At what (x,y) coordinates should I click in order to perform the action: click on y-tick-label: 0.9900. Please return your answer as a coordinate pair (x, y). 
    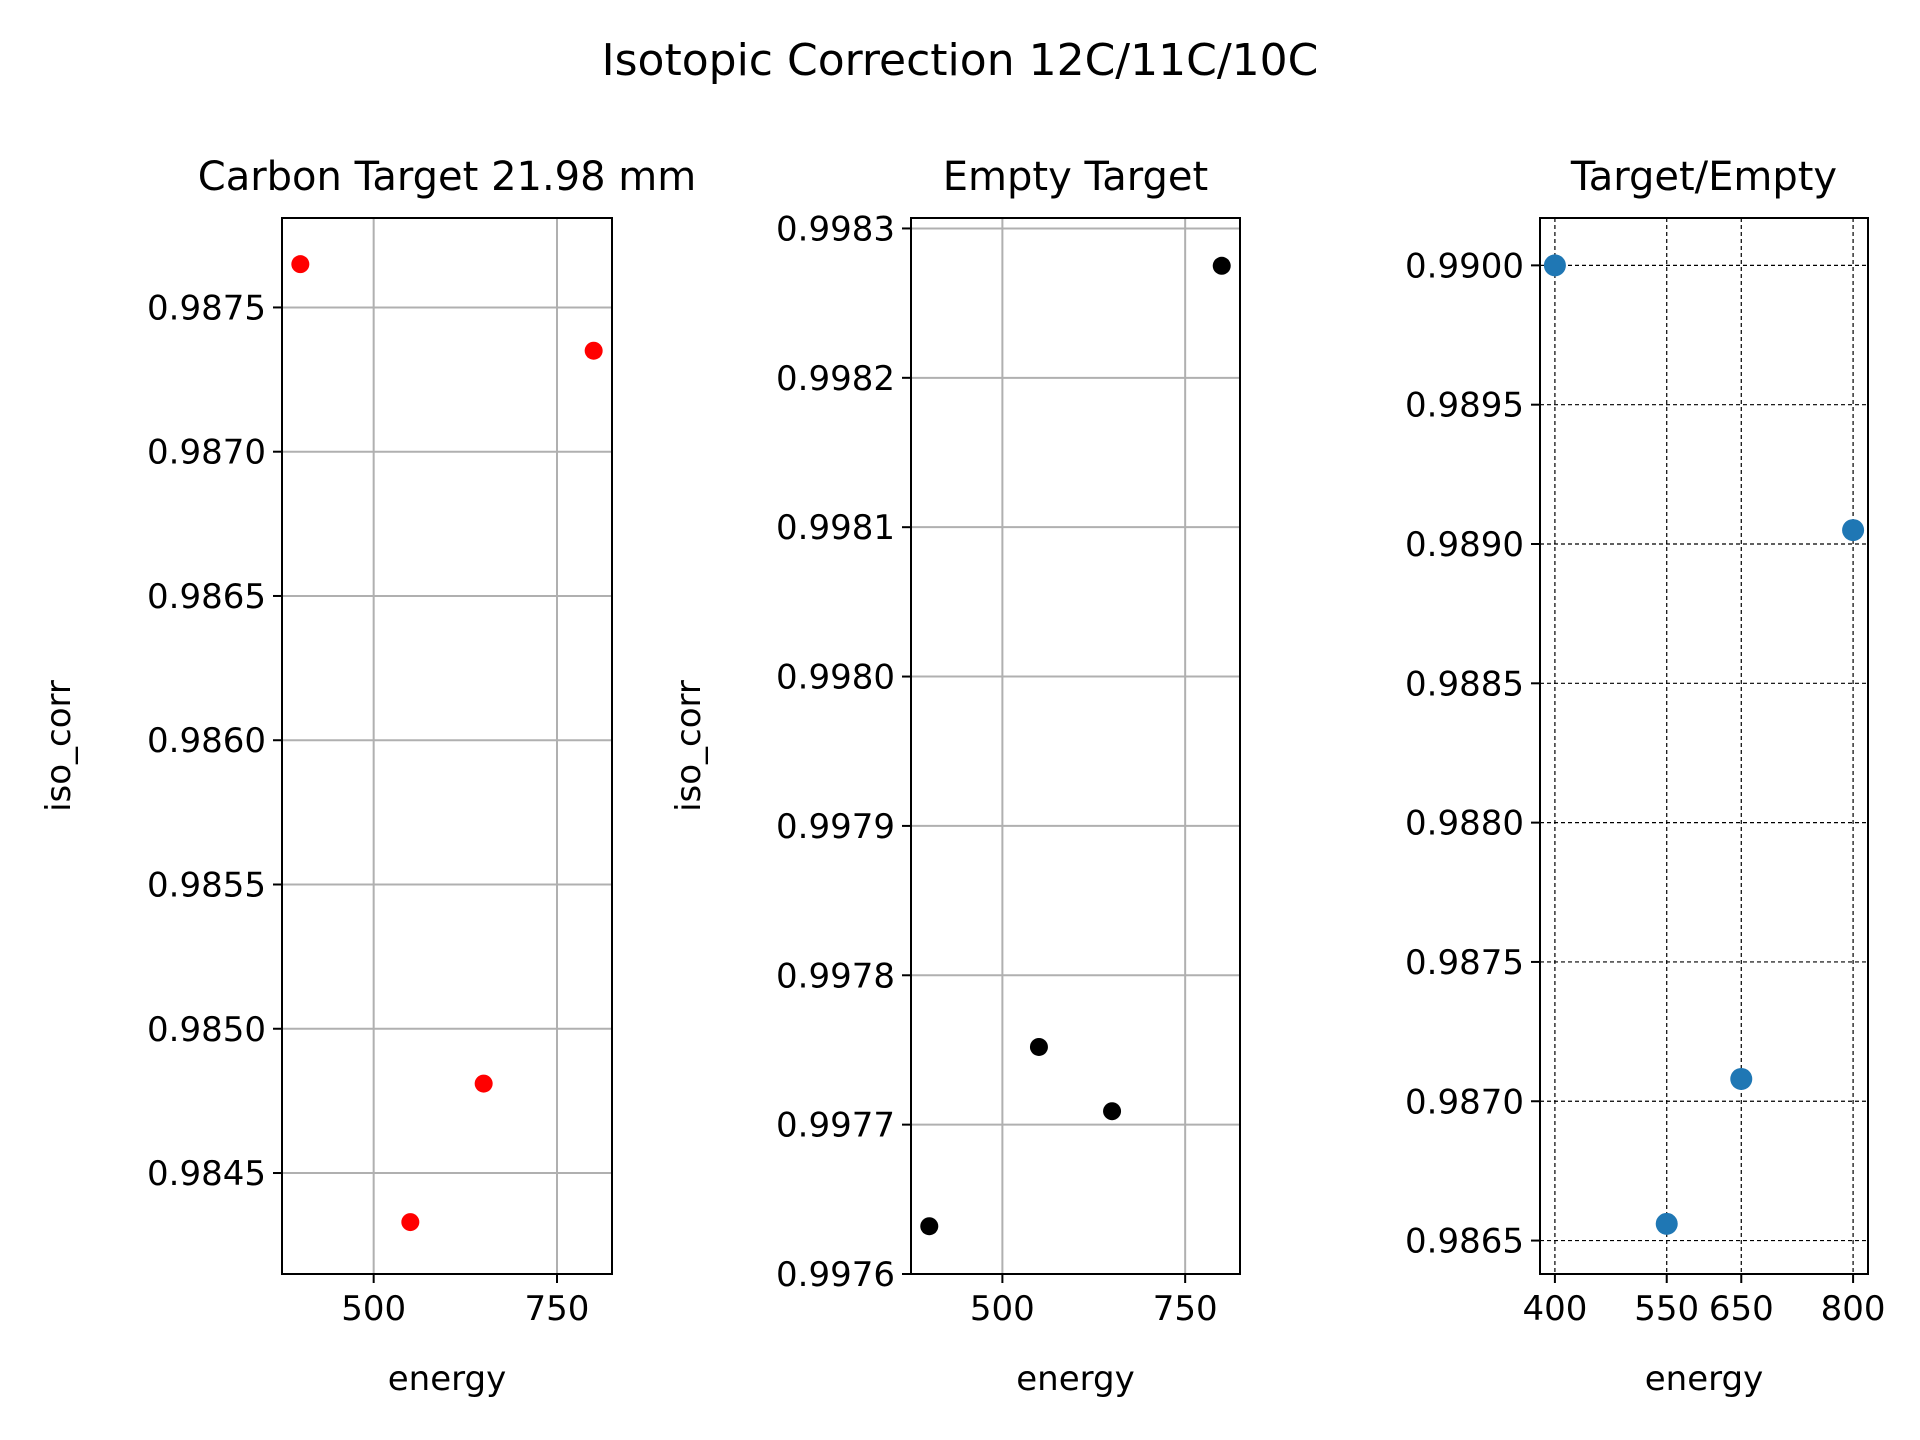
    Looking at the image, I should click on (1464, 266).